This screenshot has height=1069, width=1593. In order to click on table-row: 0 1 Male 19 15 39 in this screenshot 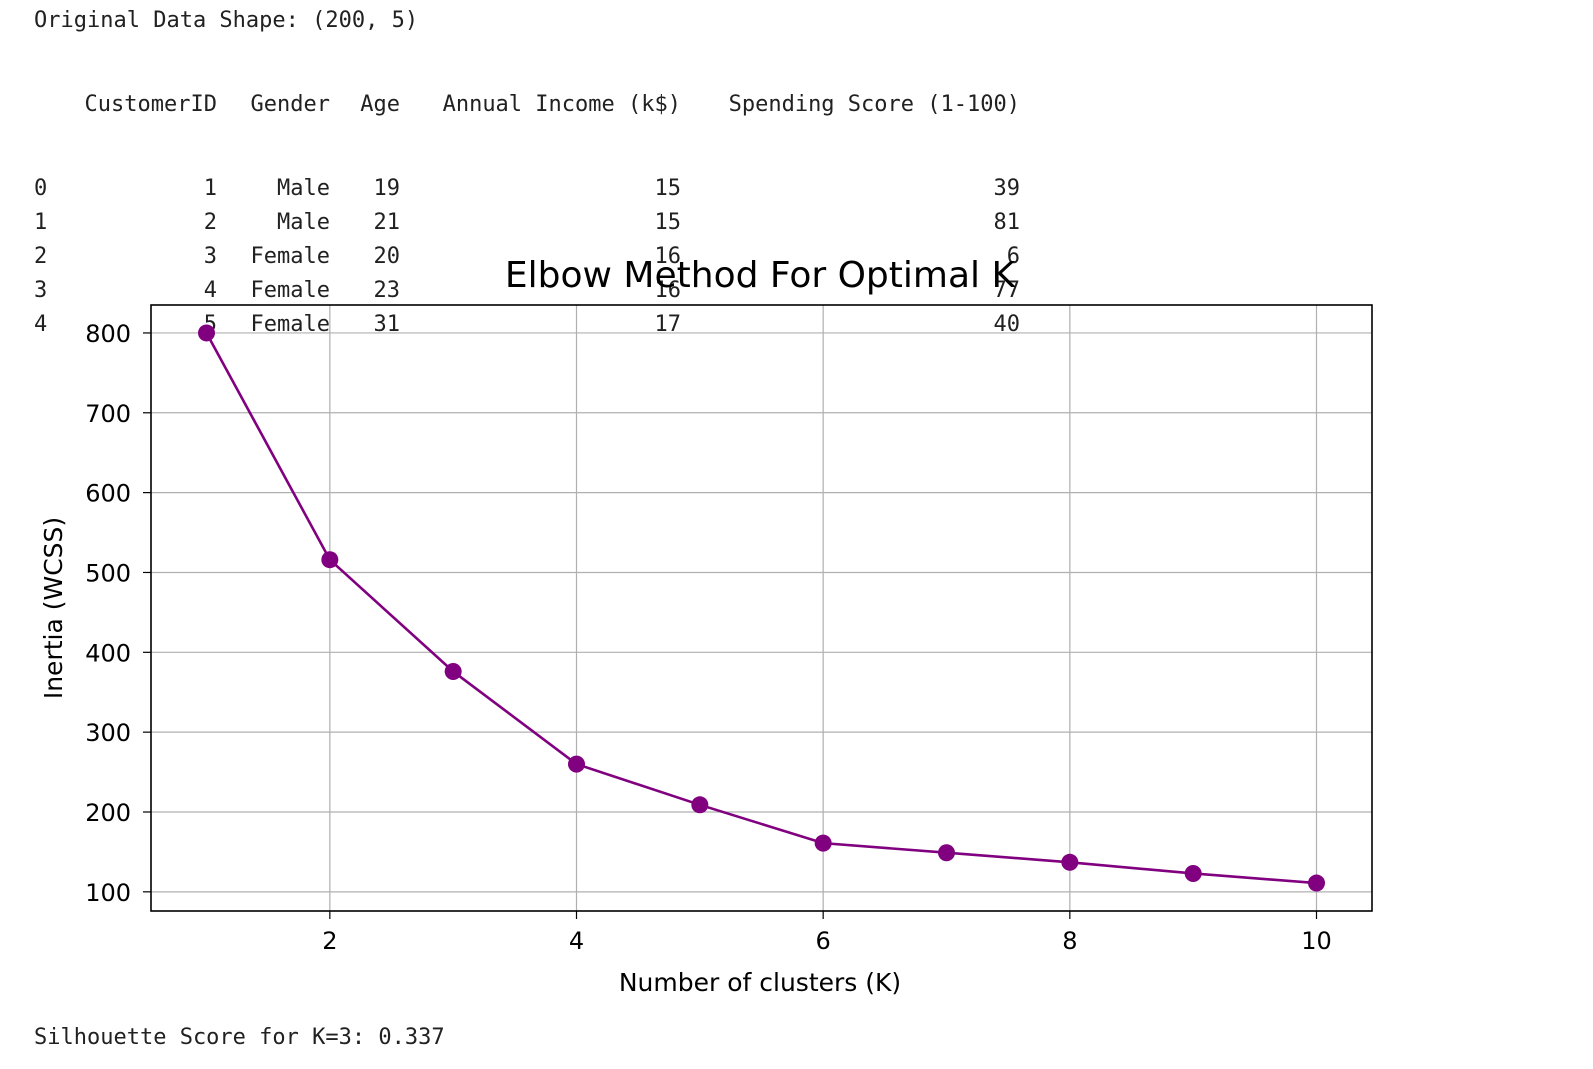, I will do `click(527, 189)`.